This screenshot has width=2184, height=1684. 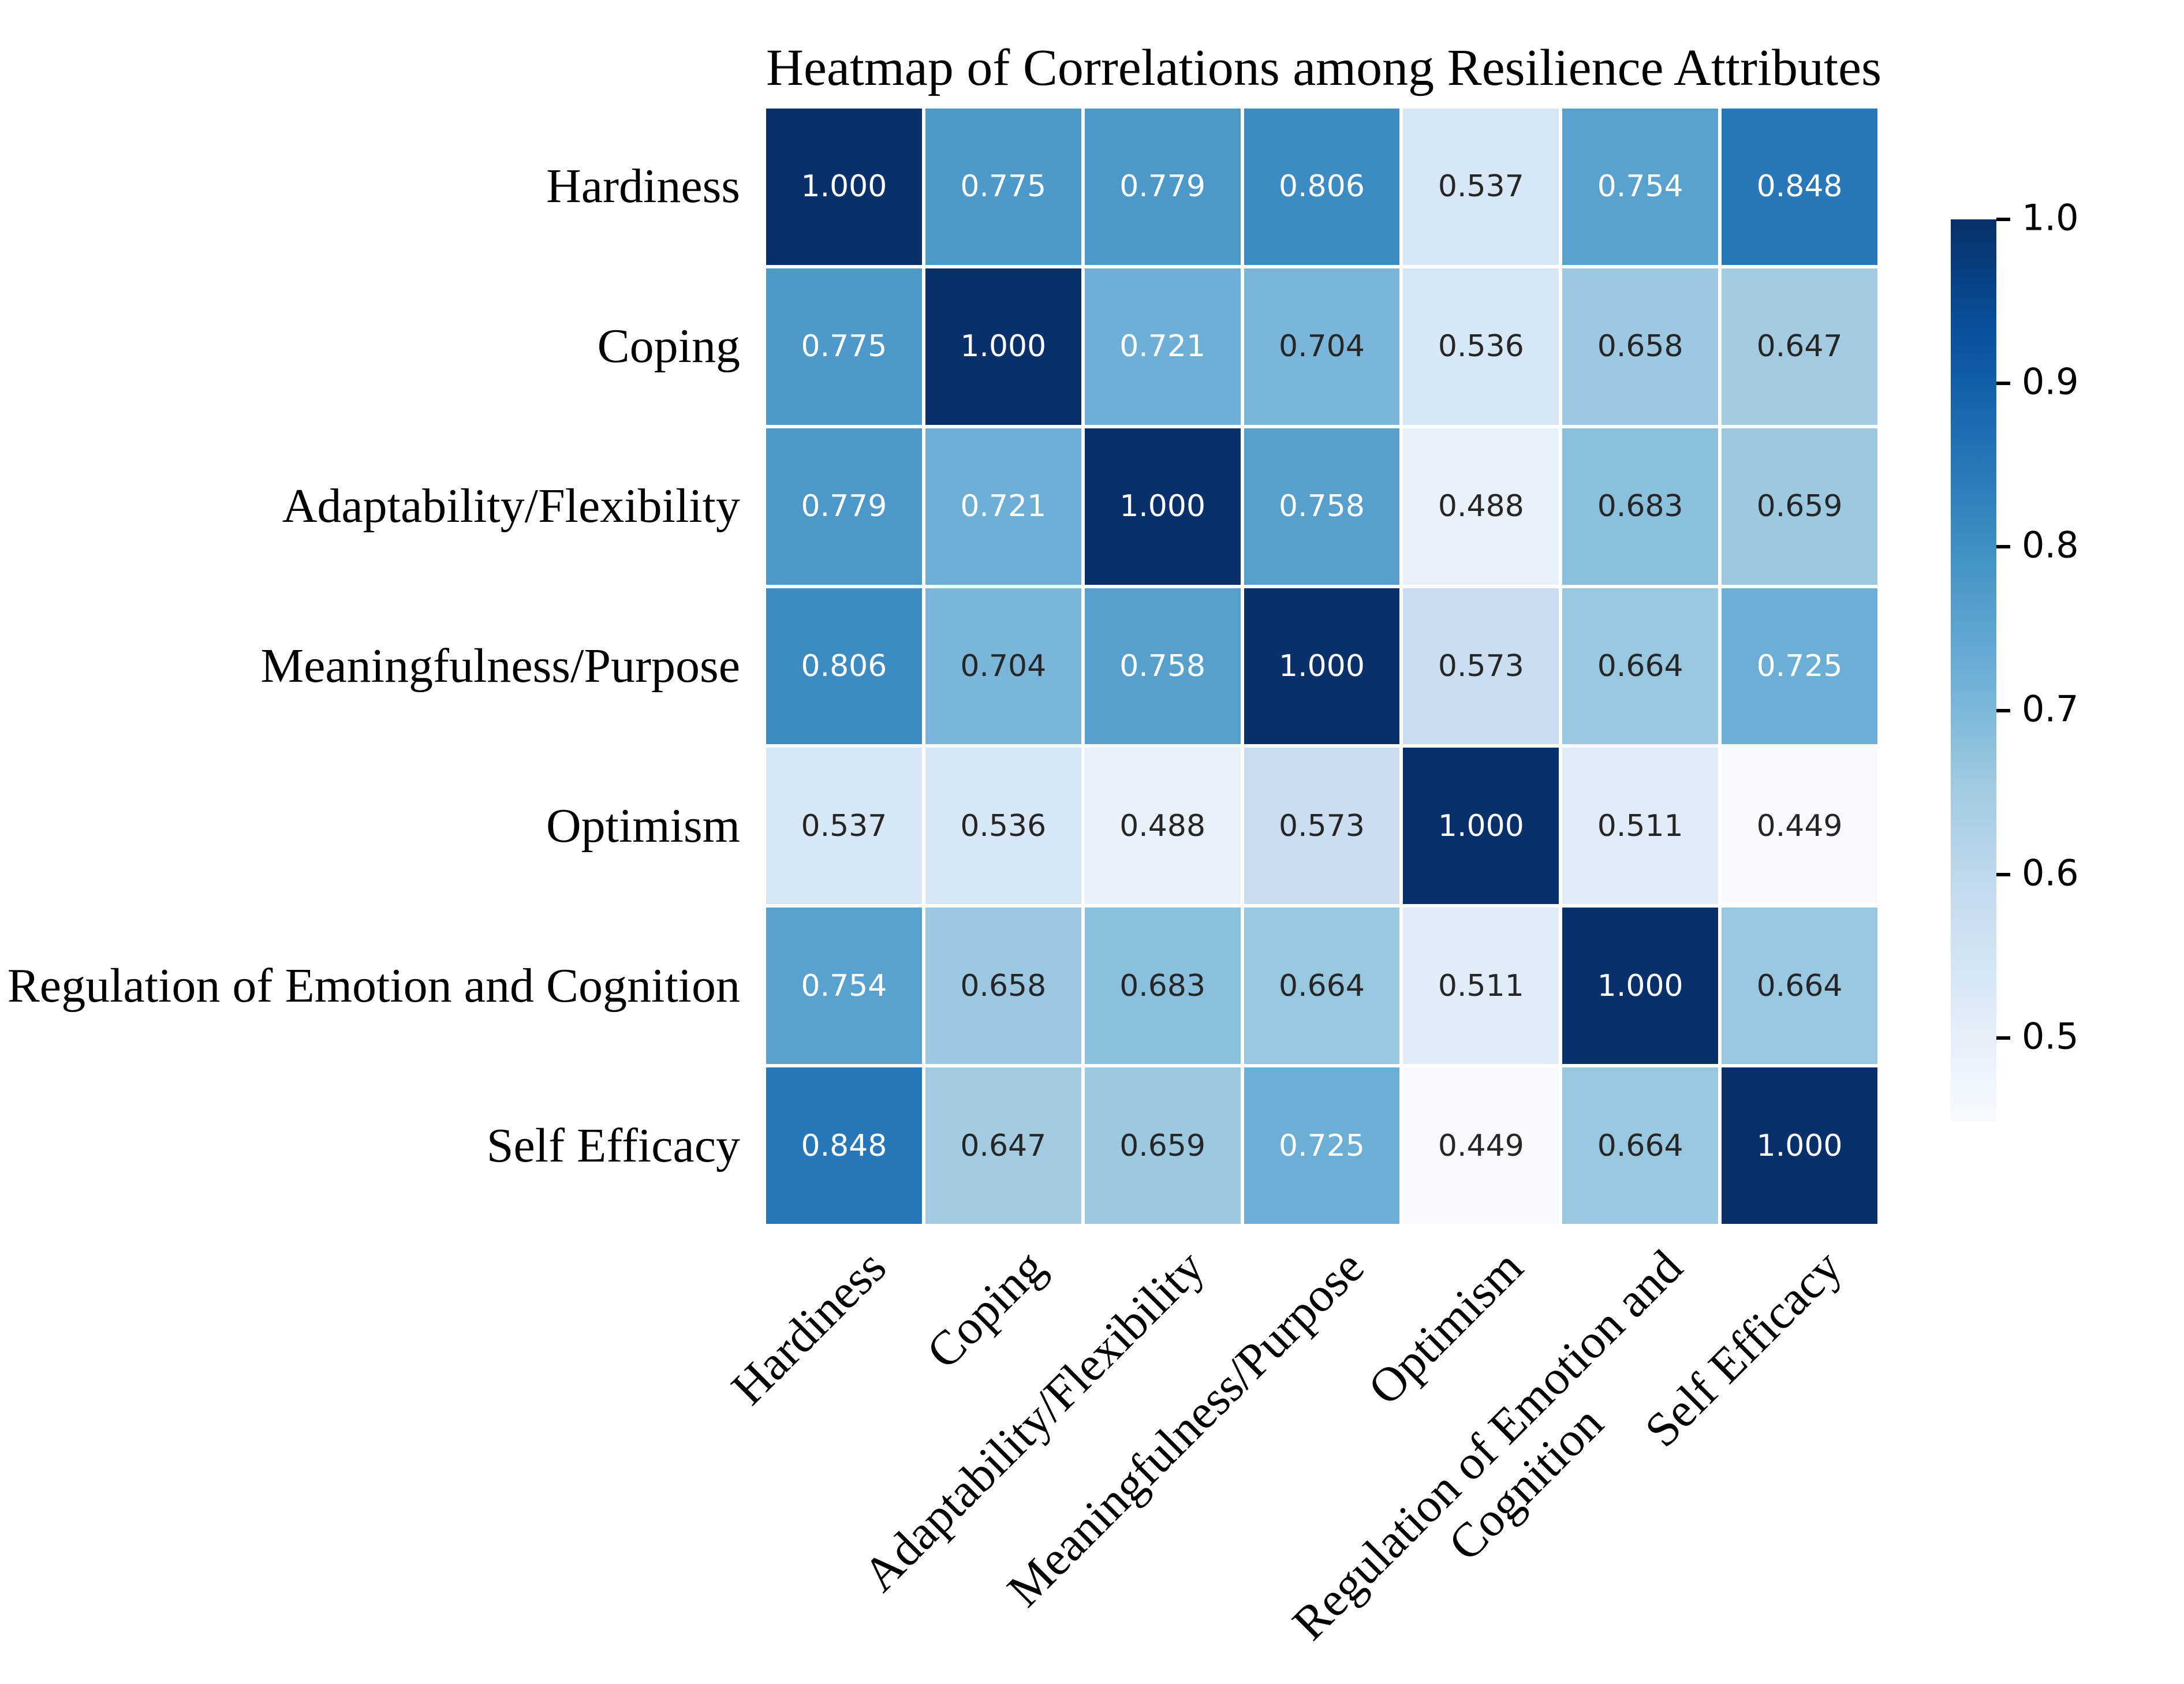 I want to click on y-tick-label: Hardiness, so click(x=643, y=187).